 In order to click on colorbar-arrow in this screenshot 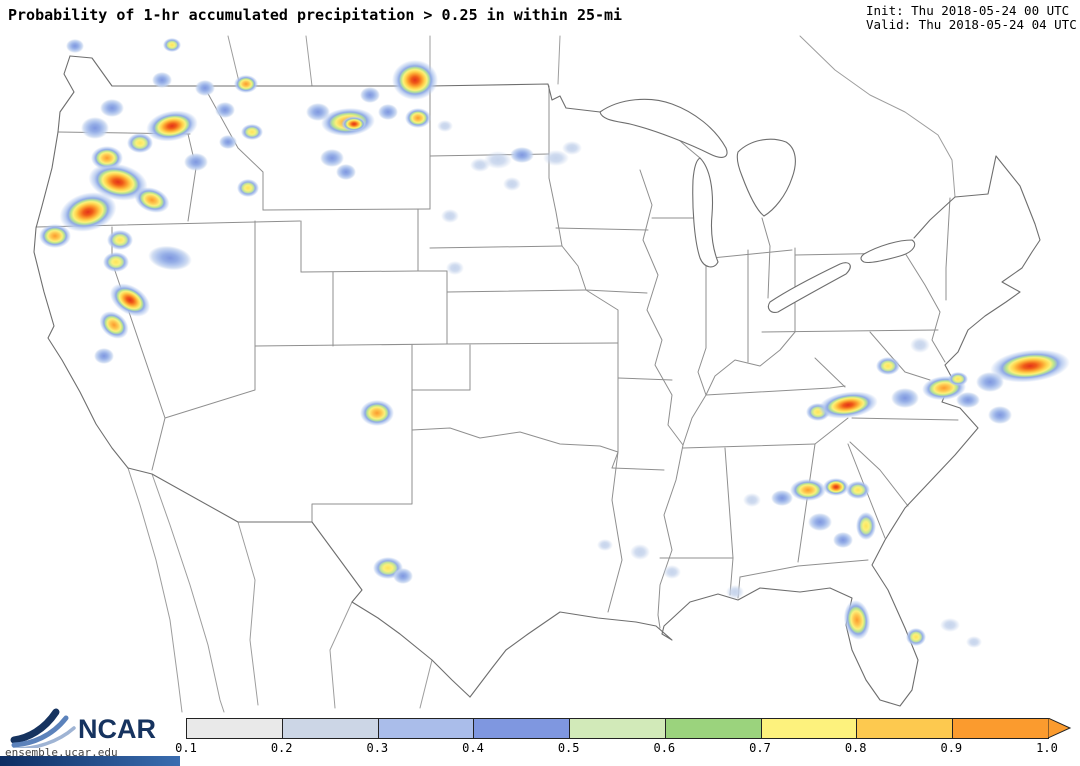, I will do `click(1060, 728)`.